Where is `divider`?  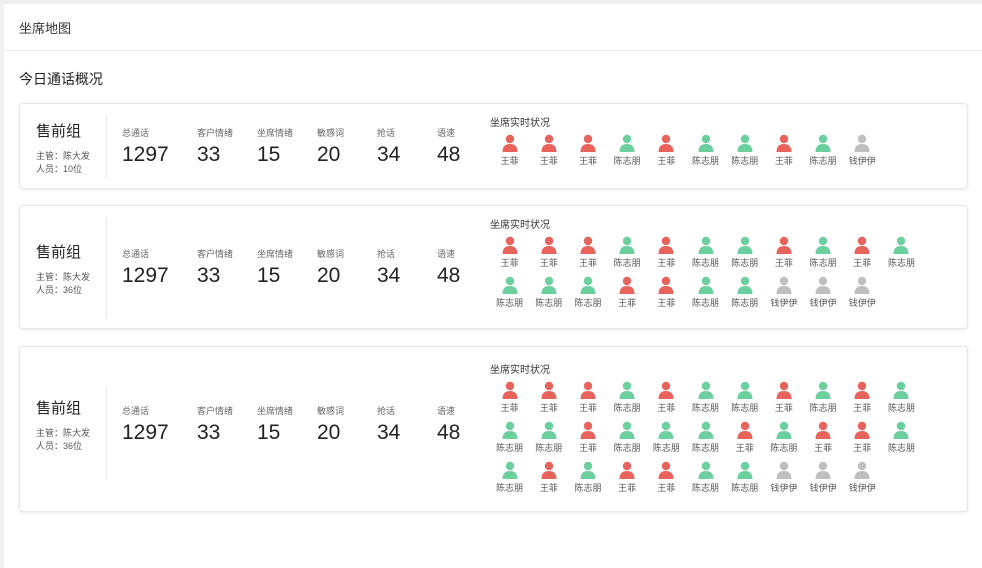 divider is located at coordinates (106, 268).